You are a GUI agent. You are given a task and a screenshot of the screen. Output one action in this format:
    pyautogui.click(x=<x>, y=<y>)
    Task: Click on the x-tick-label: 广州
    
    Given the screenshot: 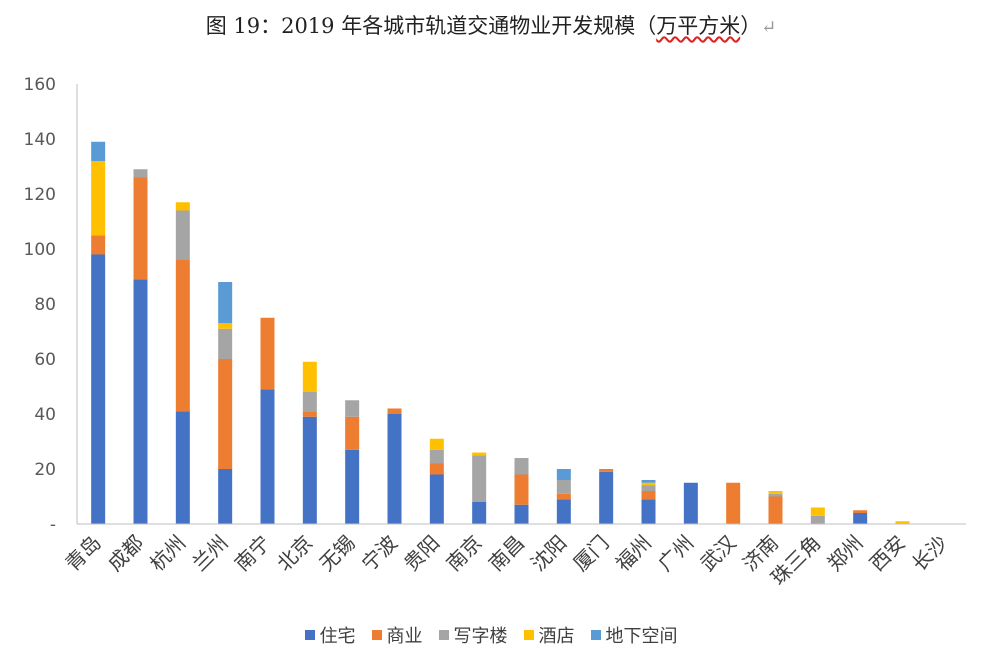 What is the action you would take?
    pyautogui.click(x=675, y=553)
    